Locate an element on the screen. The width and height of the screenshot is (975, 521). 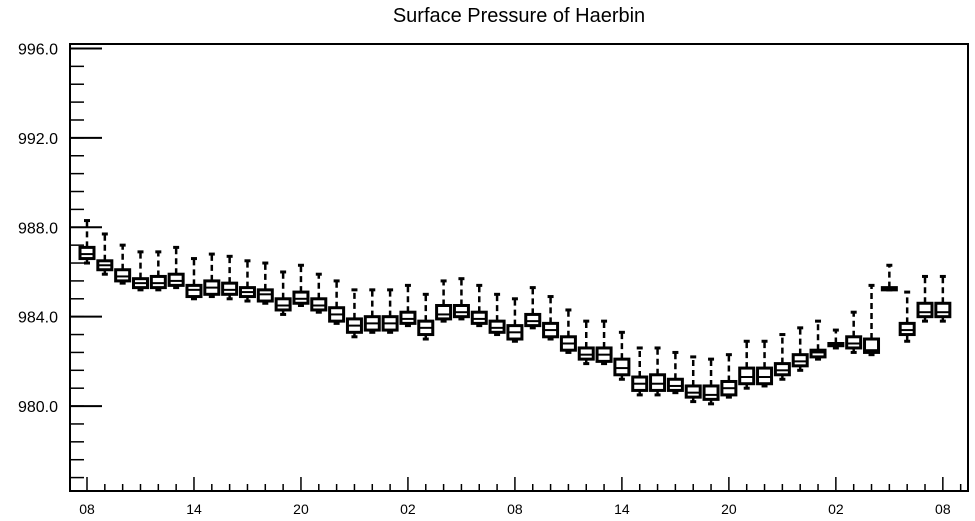
y-axis: 980.0 984.0 988.0 992.0 996.0 is located at coordinates (60, 260).